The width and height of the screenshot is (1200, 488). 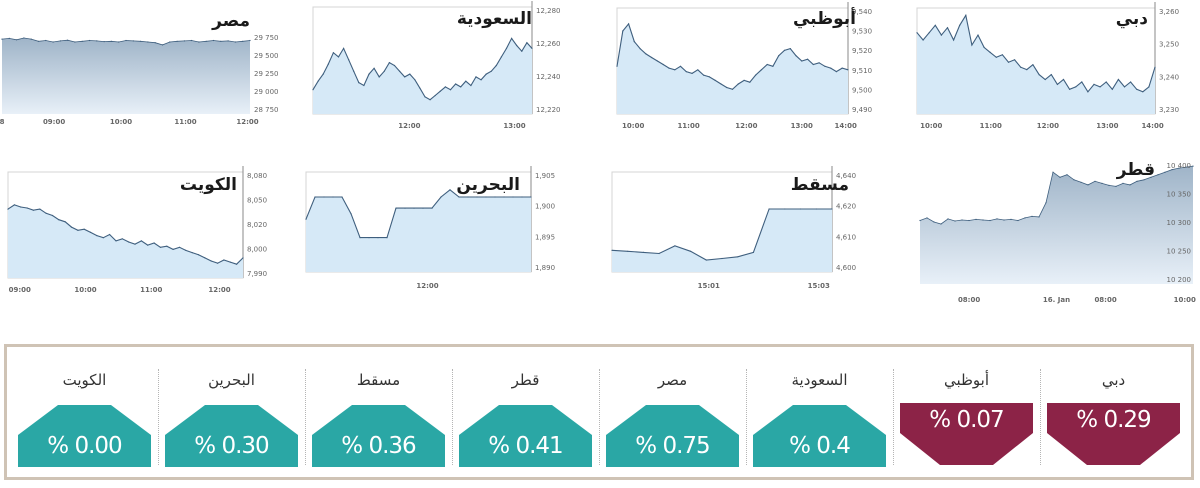 What do you see at coordinates (688, 126) in the screenshot?
I see `x-tick-label: 11:00` at bounding box center [688, 126].